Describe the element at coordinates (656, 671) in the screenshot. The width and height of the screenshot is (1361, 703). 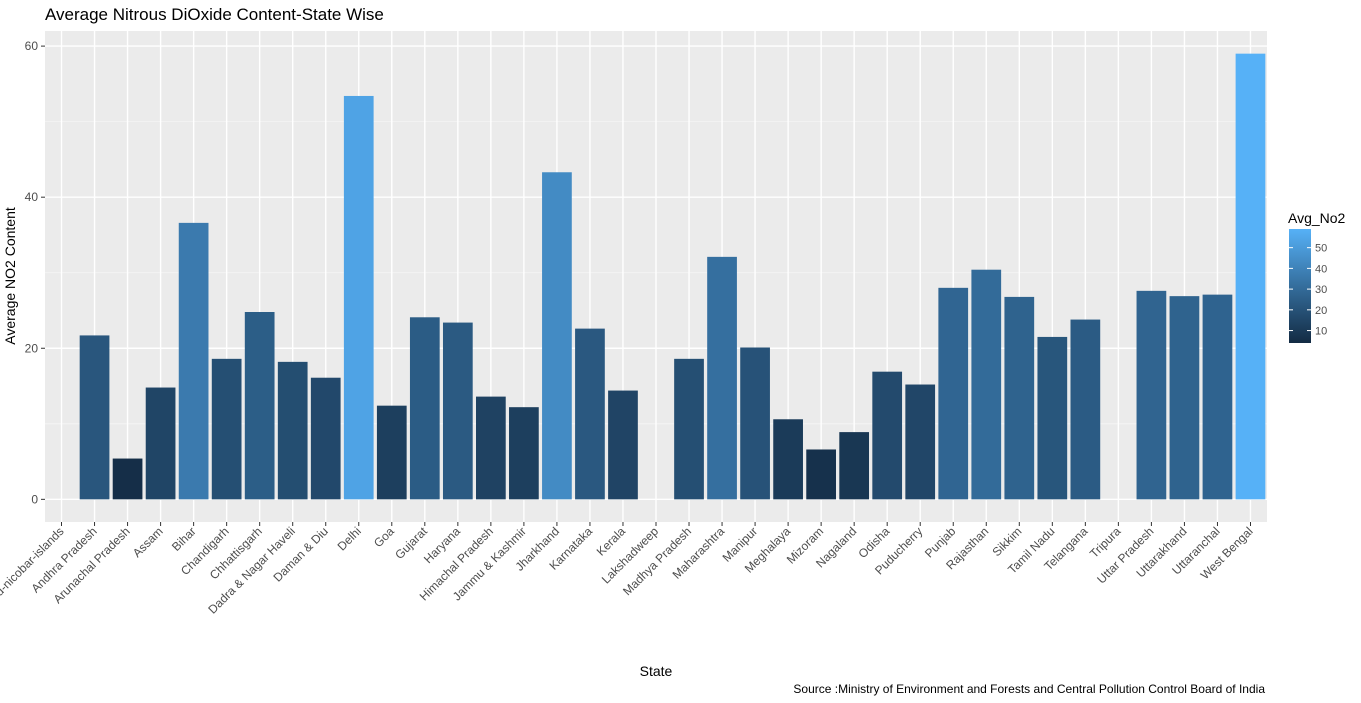
I see `x-axis-title: State` at that location.